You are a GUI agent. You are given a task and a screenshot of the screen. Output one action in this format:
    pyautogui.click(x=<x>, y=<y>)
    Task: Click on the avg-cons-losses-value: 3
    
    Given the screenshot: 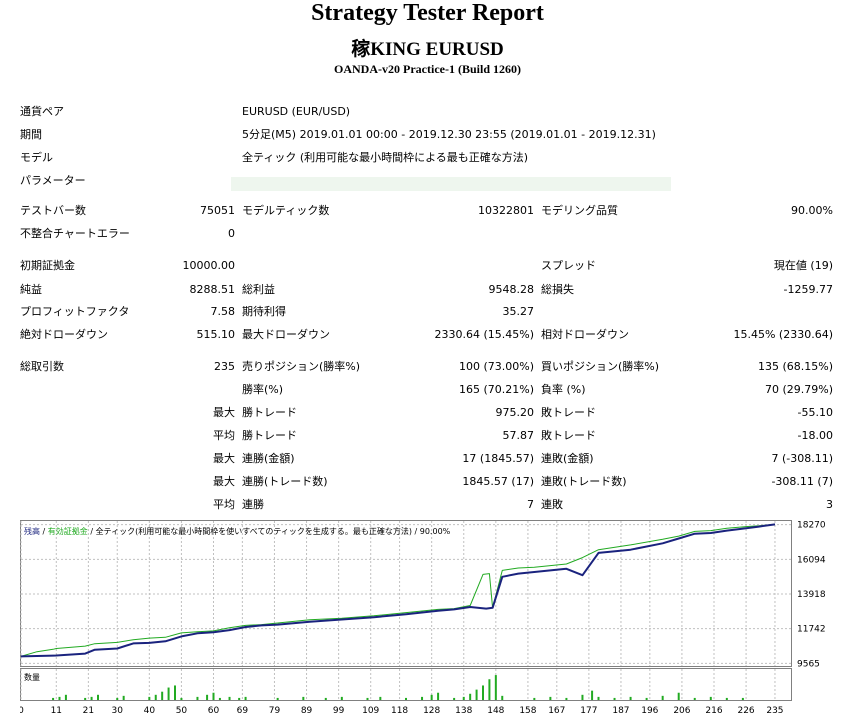 What is the action you would take?
    pyautogui.click(x=829, y=504)
    